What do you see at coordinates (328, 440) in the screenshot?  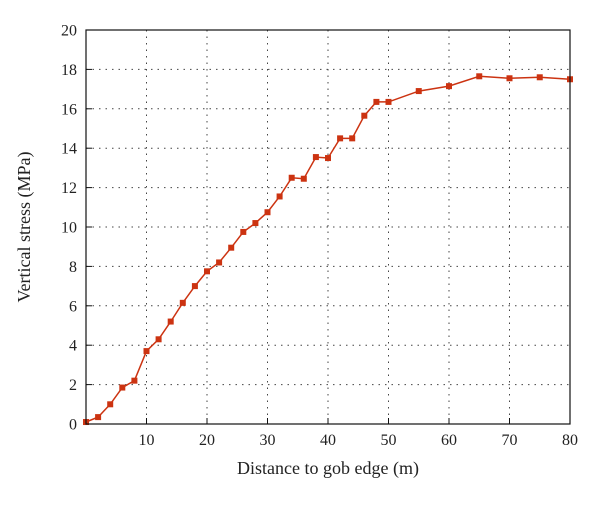 I see `x-tick-label: 40` at bounding box center [328, 440].